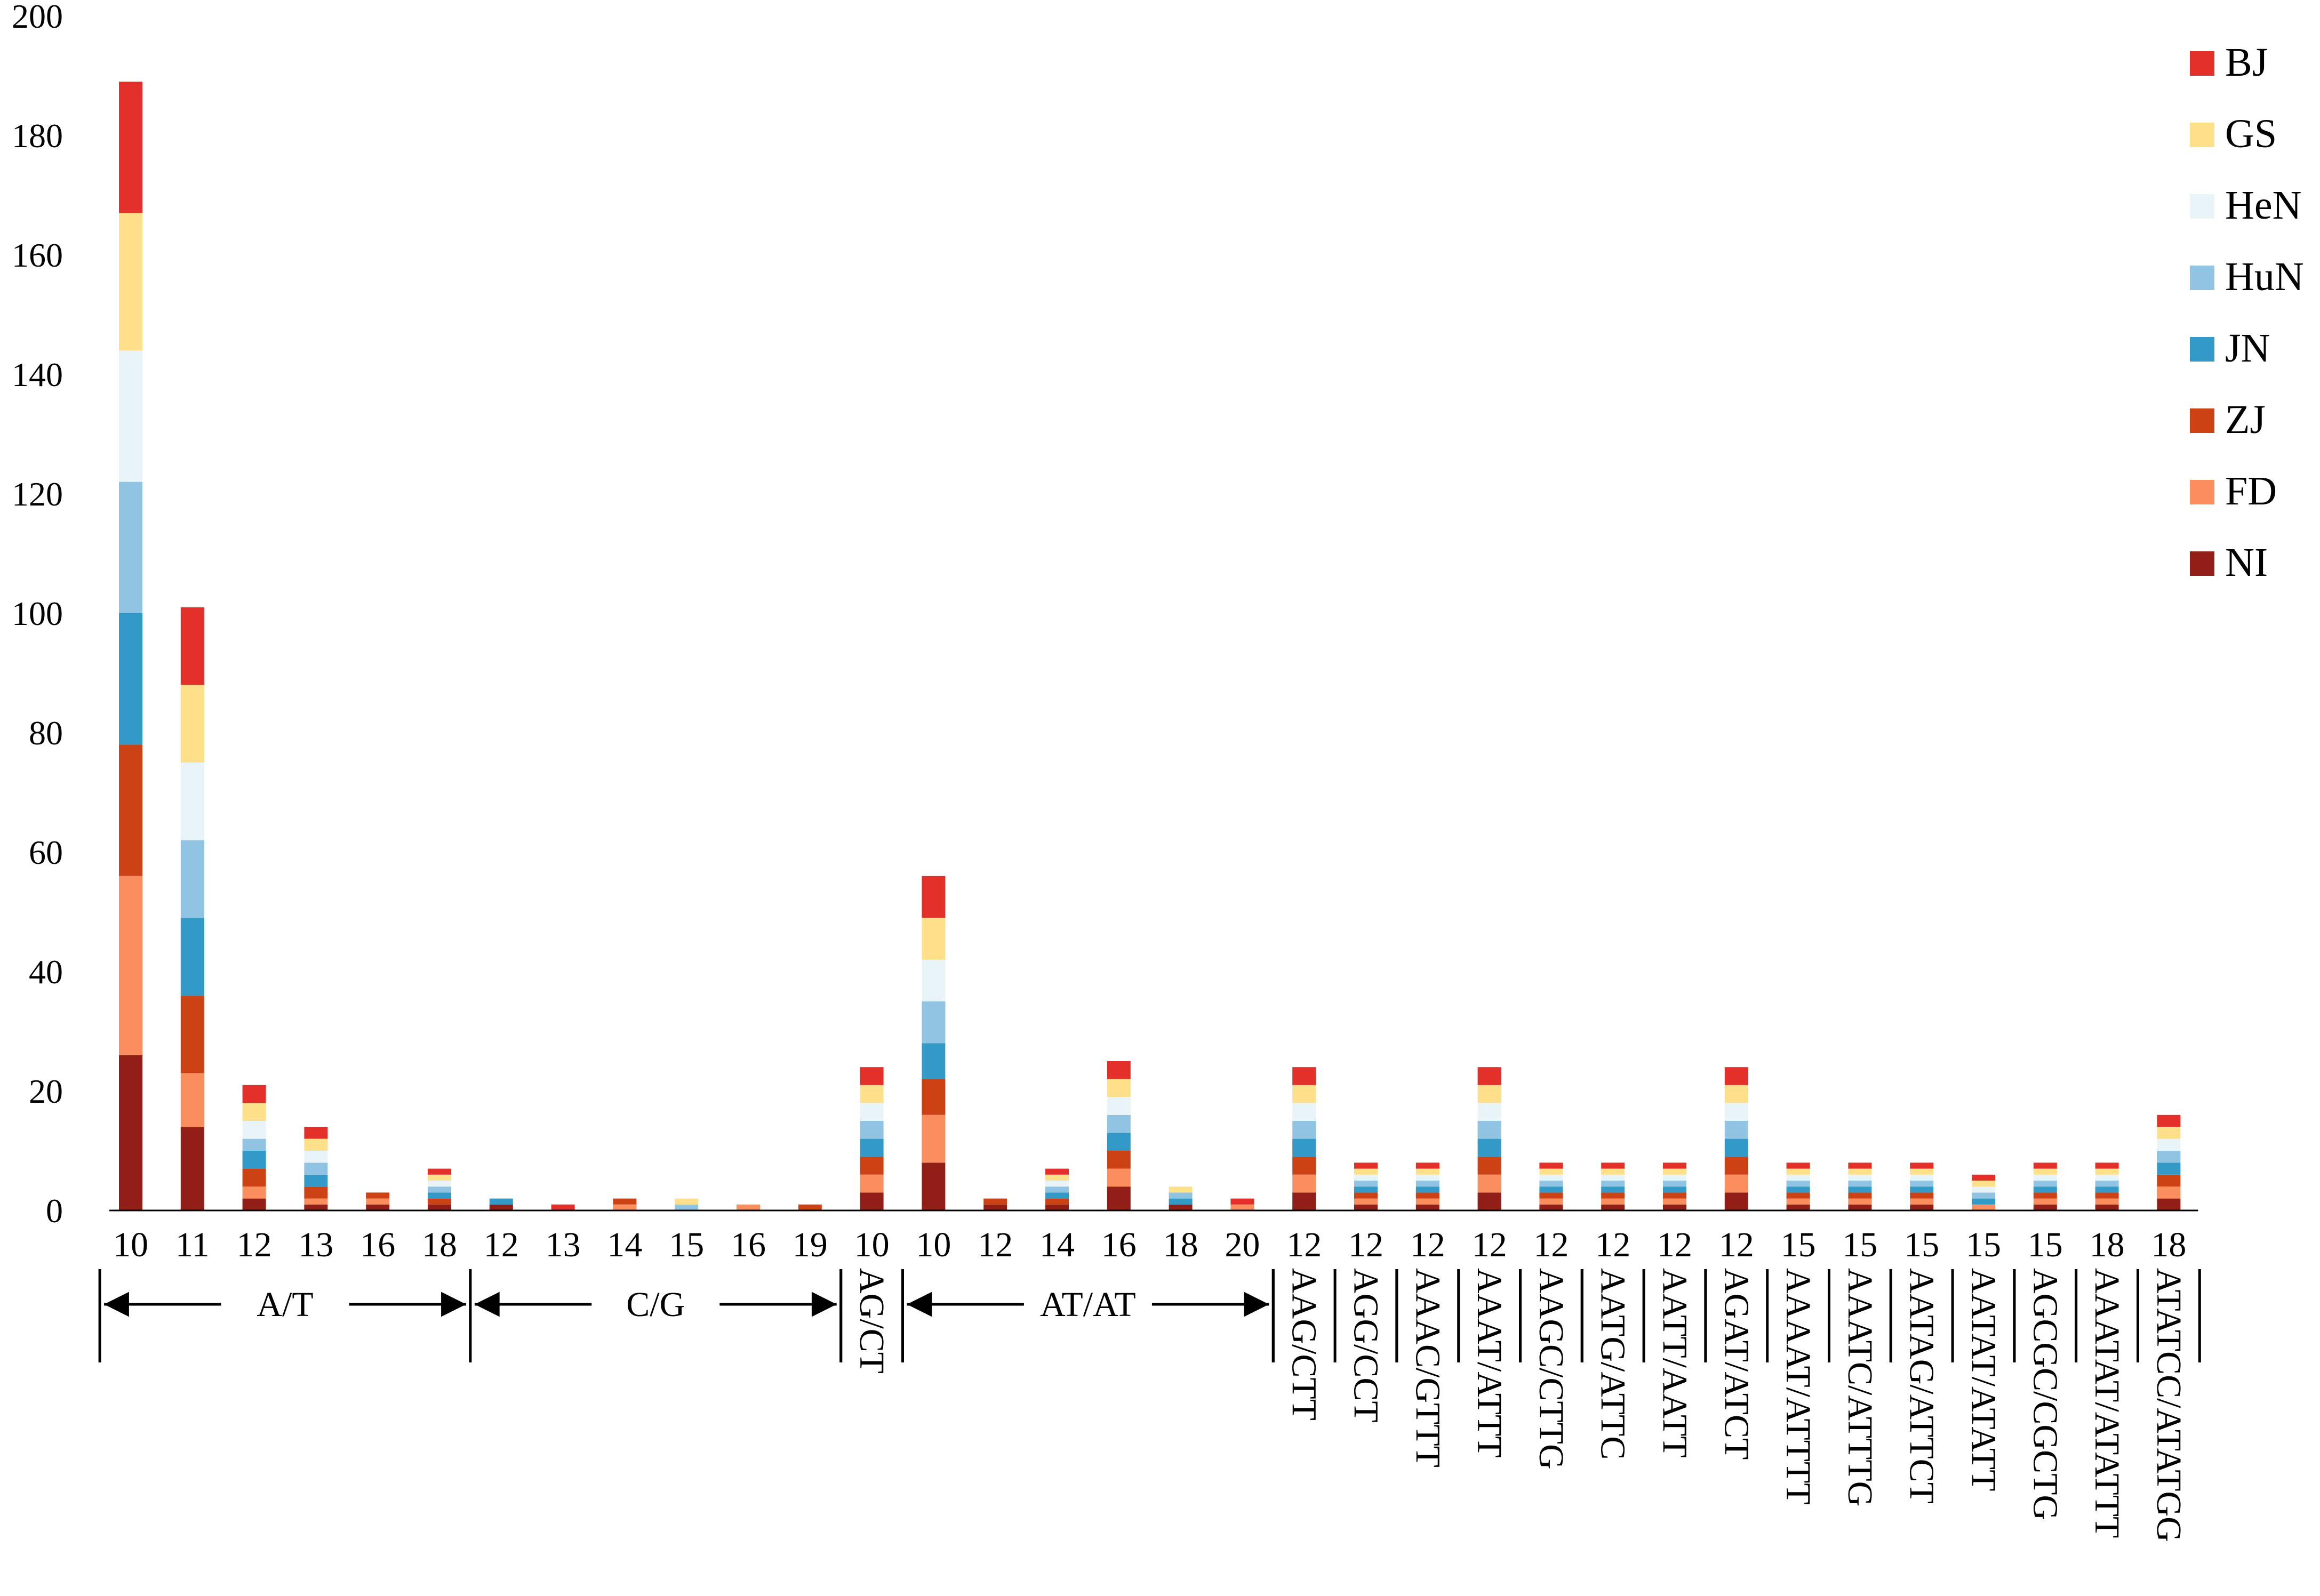 This screenshot has width=2320, height=1596. I want to click on group-label-vertical: AAGC/CTTG, so click(1551, 1369).